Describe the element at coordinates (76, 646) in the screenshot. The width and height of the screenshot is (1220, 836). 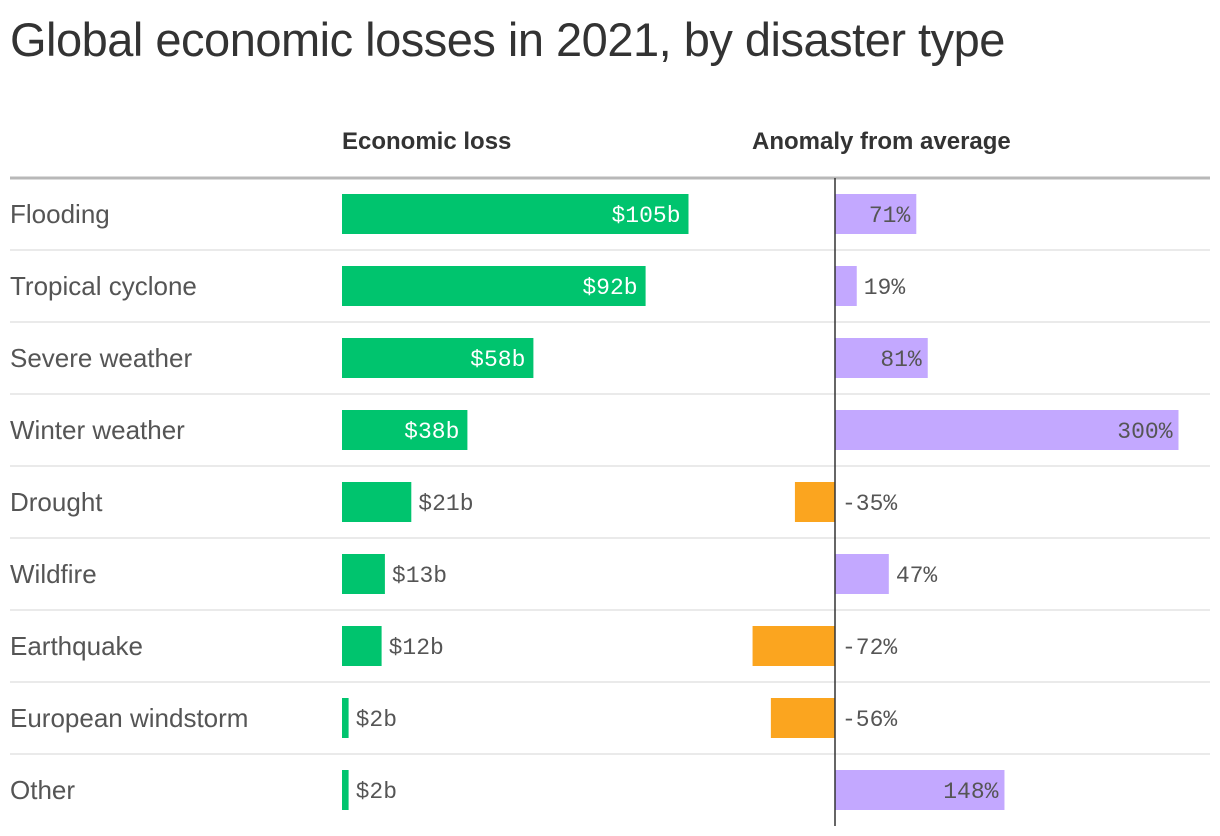
I see `category-label: Earthquake` at that location.